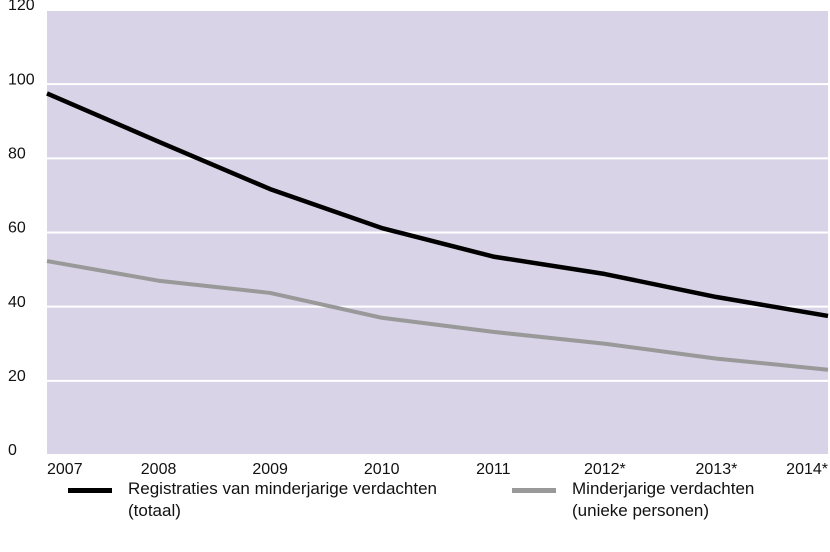 The height and width of the screenshot is (552, 830). I want to click on x-tick-label: 2013*, so click(717, 469).